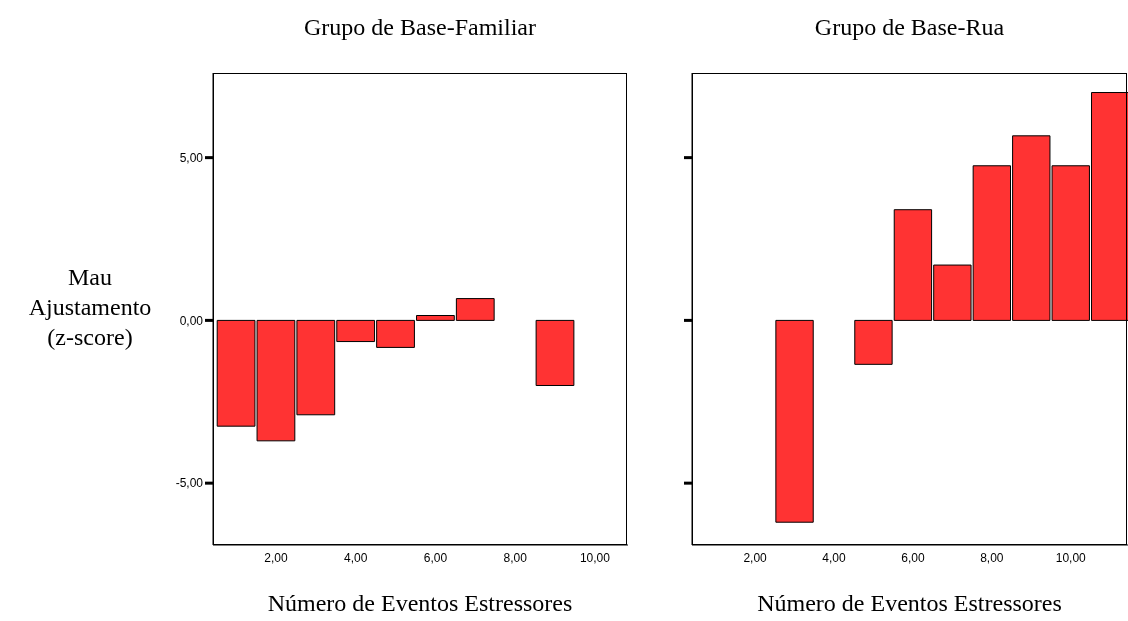 Image resolution: width=1128 pixels, height=621 pixels. What do you see at coordinates (90, 307) in the screenshot?
I see `y-axis-title: Mau Ajustamento (z-score)` at bounding box center [90, 307].